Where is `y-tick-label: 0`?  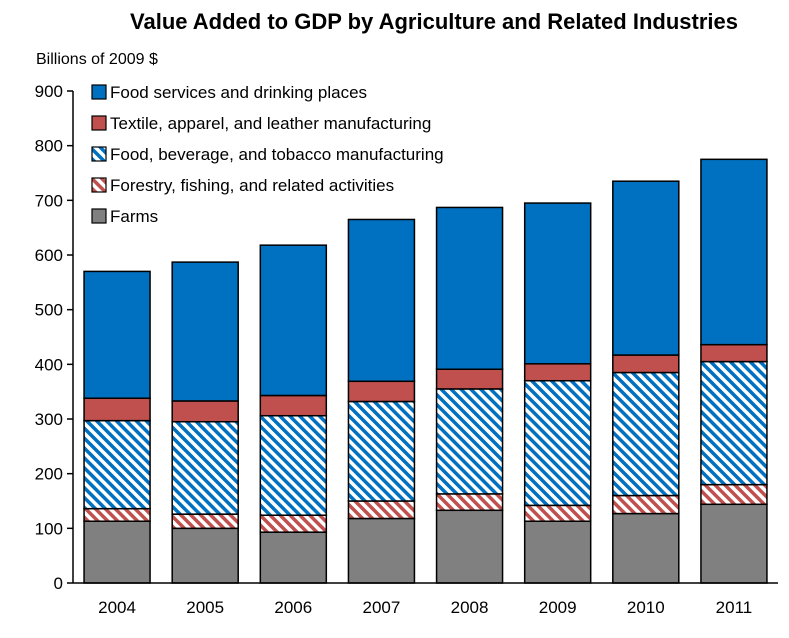 y-tick-label: 0 is located at coordinates (58, 583).